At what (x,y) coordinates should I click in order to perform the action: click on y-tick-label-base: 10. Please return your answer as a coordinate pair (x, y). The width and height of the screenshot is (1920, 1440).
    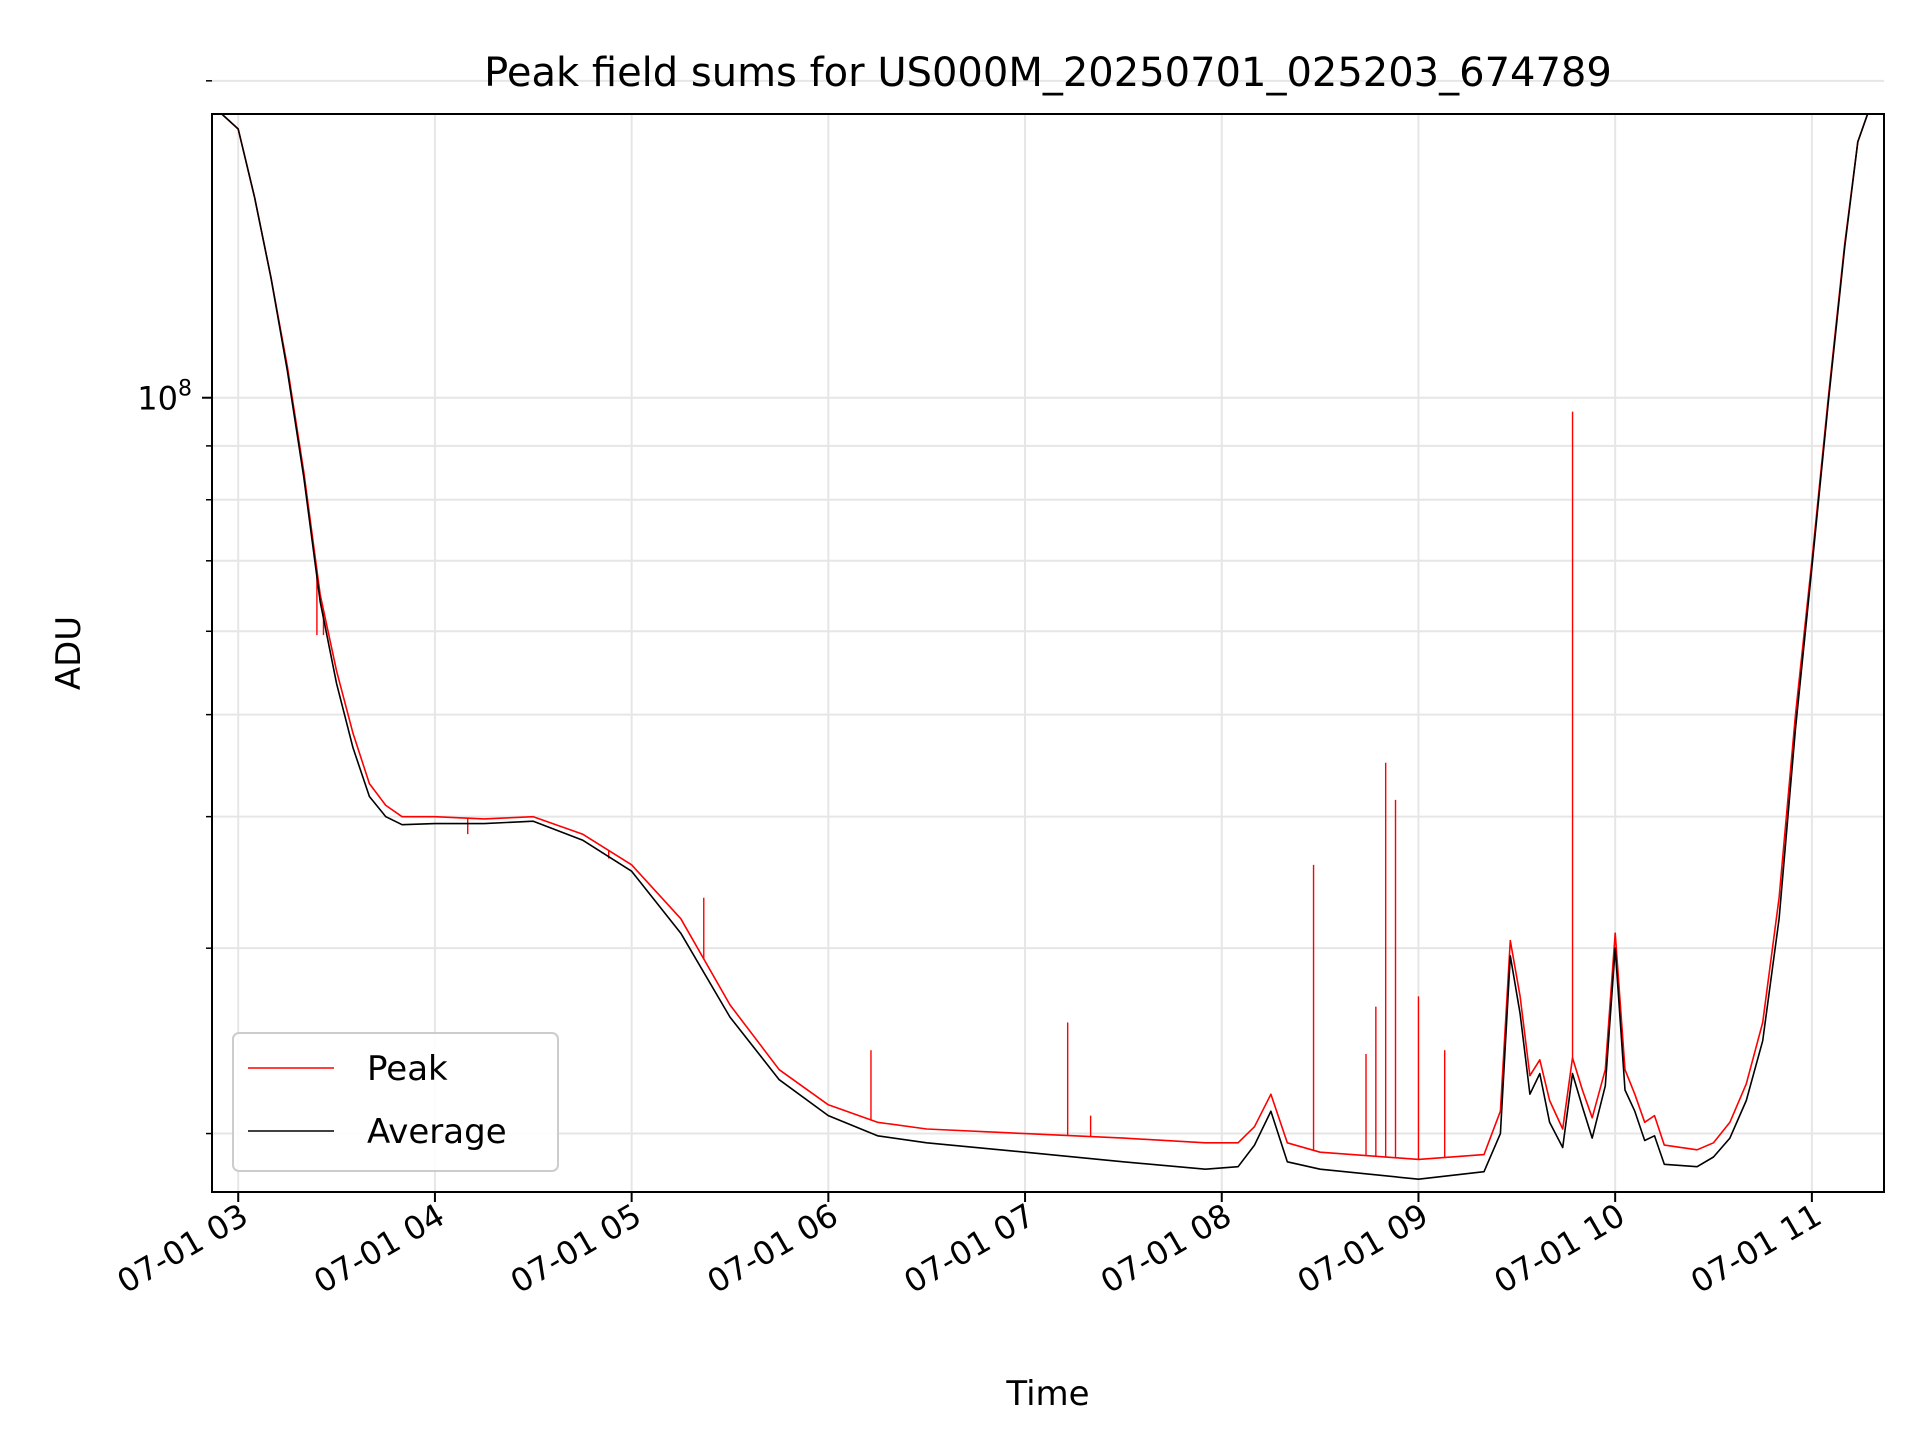
    Looking at the image, I should click on (157, 399).